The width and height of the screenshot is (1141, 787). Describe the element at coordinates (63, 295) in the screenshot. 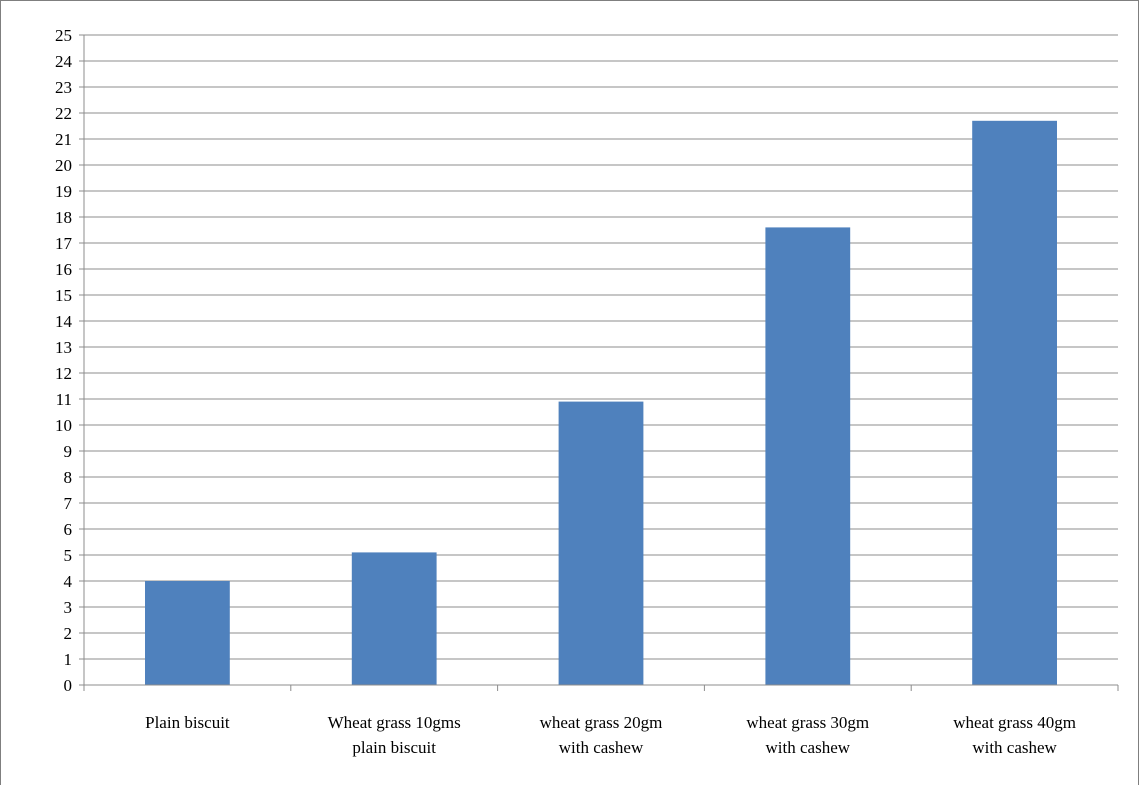

I see `y-tick-label-15: 15` at that location.